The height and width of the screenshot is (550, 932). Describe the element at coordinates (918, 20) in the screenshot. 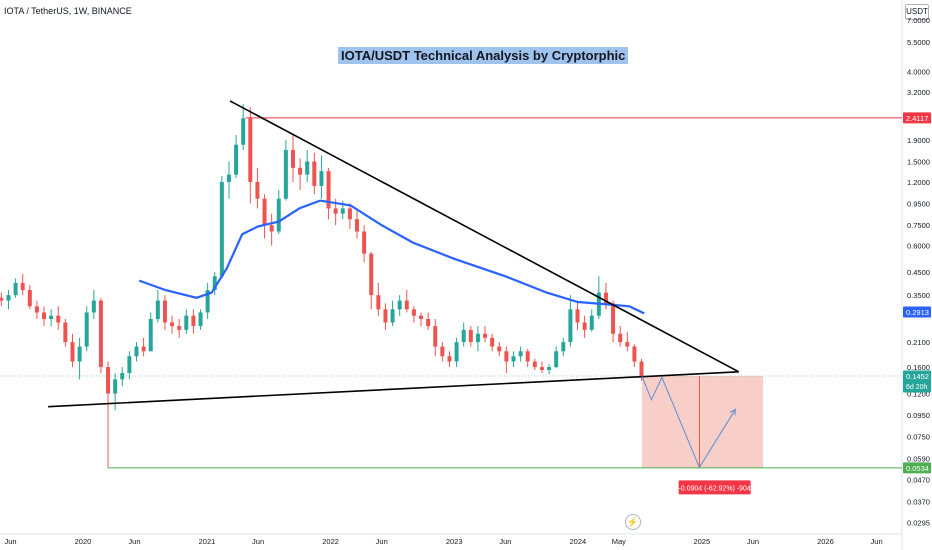

I see `y-tick-label: 7.0000` at that location.